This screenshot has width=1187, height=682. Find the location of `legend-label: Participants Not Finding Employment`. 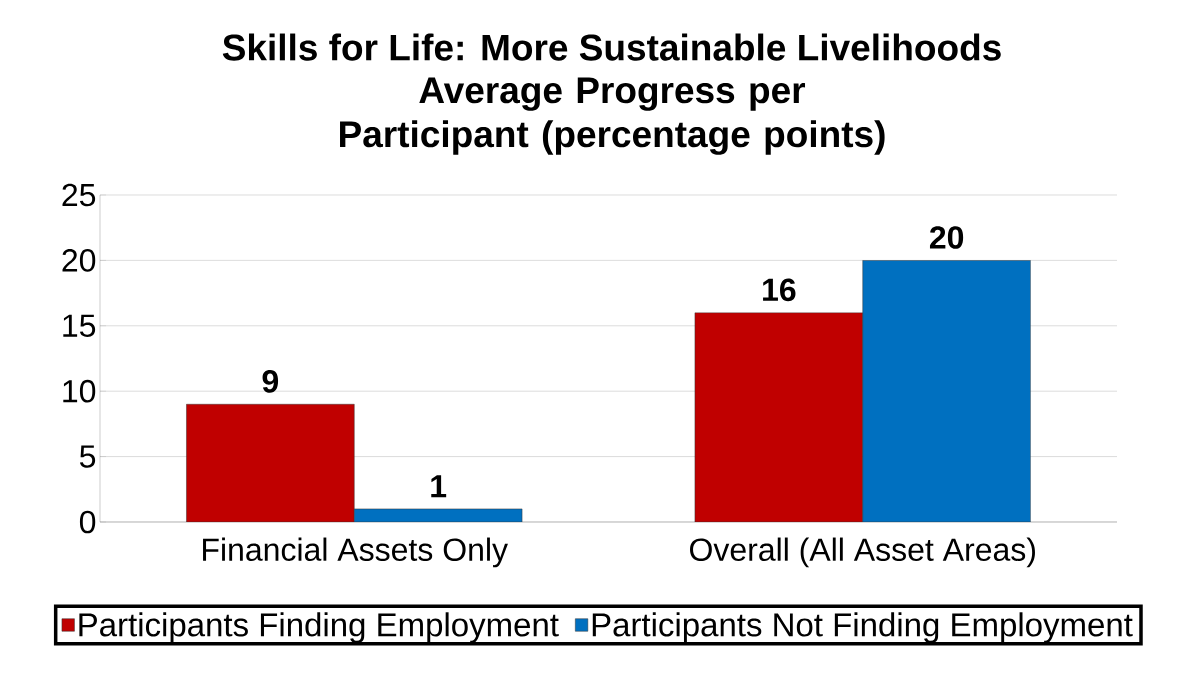

legend-label: Participants Not Finding Employment is located at coordinates (862, 628).